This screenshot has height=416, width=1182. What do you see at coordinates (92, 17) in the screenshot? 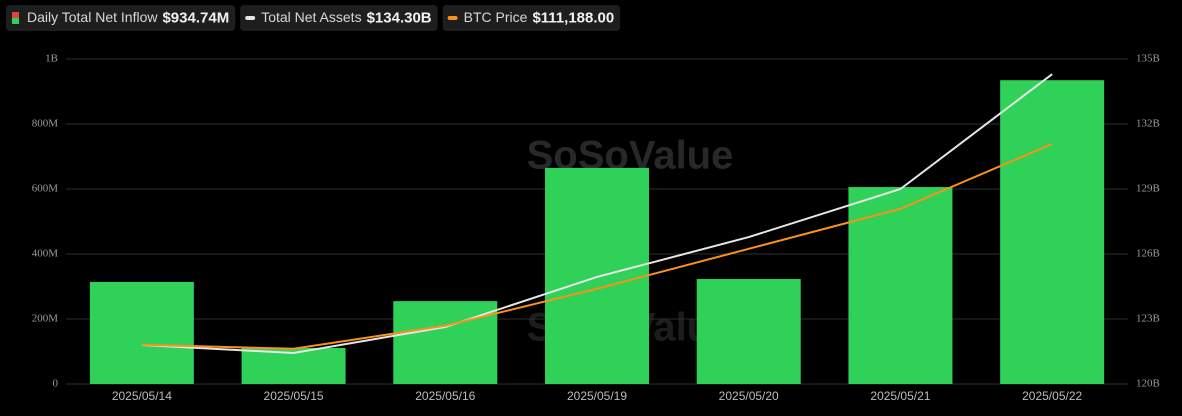
I see `legend-label: Daily Total Net Inflow` at bounding box center [92, 17].